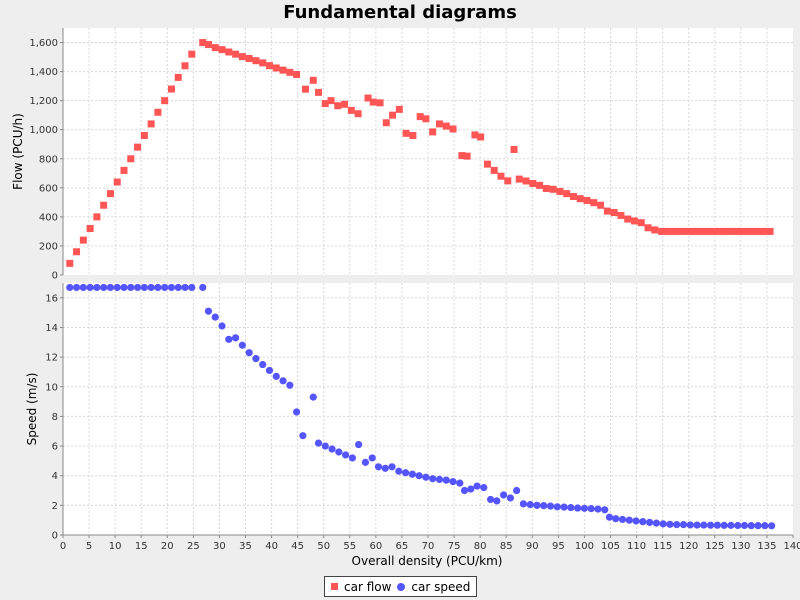 Image resolution: width=800 pixels, height=600 pixels. What do you see at coordinates (766, 546) in the screenshot?
I see `x-tick-label: 135` at bounding box center [766, 546].